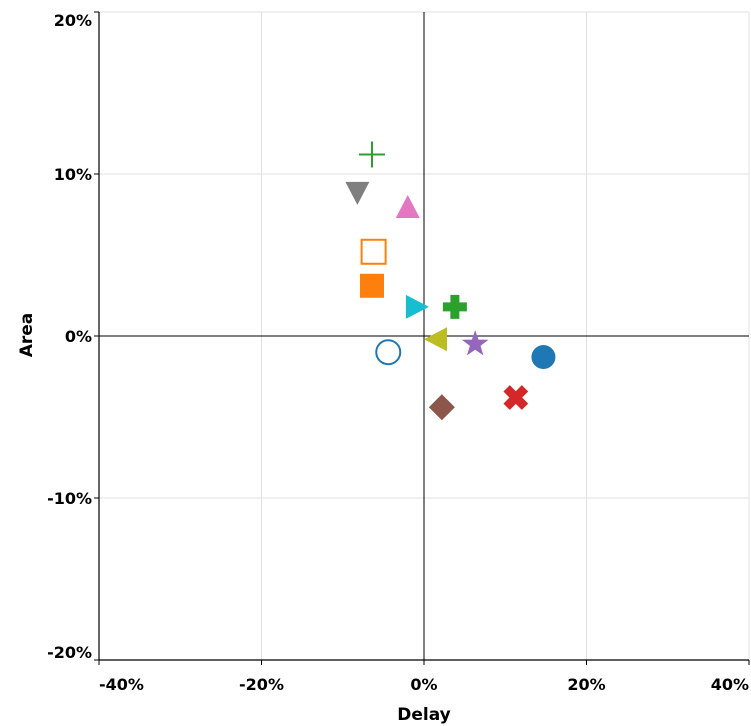 The image size is (751, 726). Describe the element at coordinates (73, 20) in the screenshot. I see `y-tick-label: 20%` at that location.